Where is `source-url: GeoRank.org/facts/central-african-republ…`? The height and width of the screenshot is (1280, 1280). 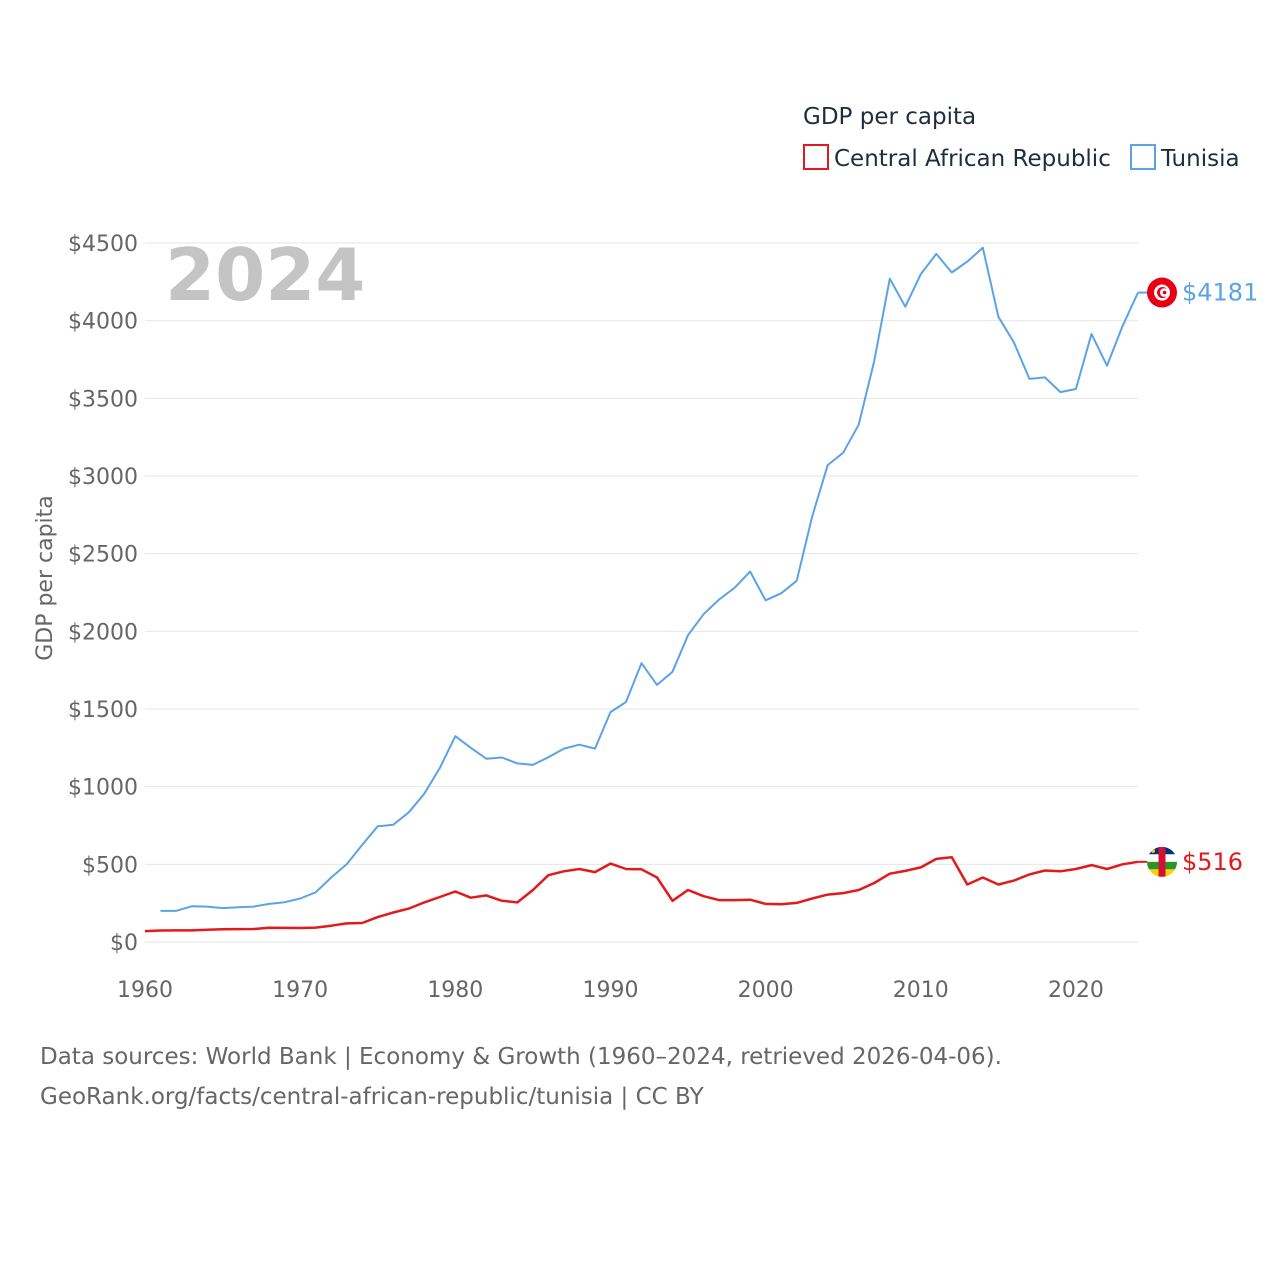 source-url: GeoRank.org/facts/central-african-republ… is located at coordinates (372, 1097).